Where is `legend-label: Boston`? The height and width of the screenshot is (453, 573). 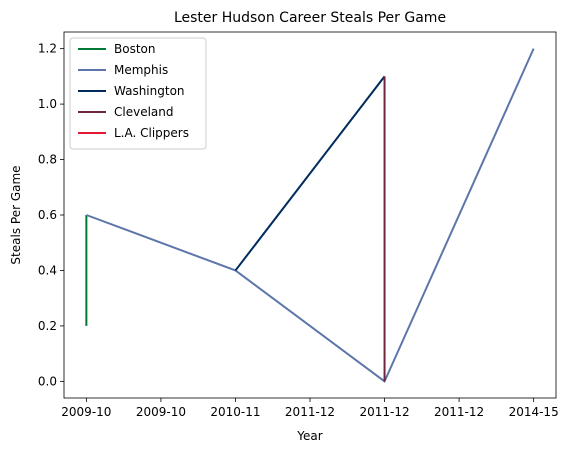 legend-label: Boston is located at coordinates (134, 49).